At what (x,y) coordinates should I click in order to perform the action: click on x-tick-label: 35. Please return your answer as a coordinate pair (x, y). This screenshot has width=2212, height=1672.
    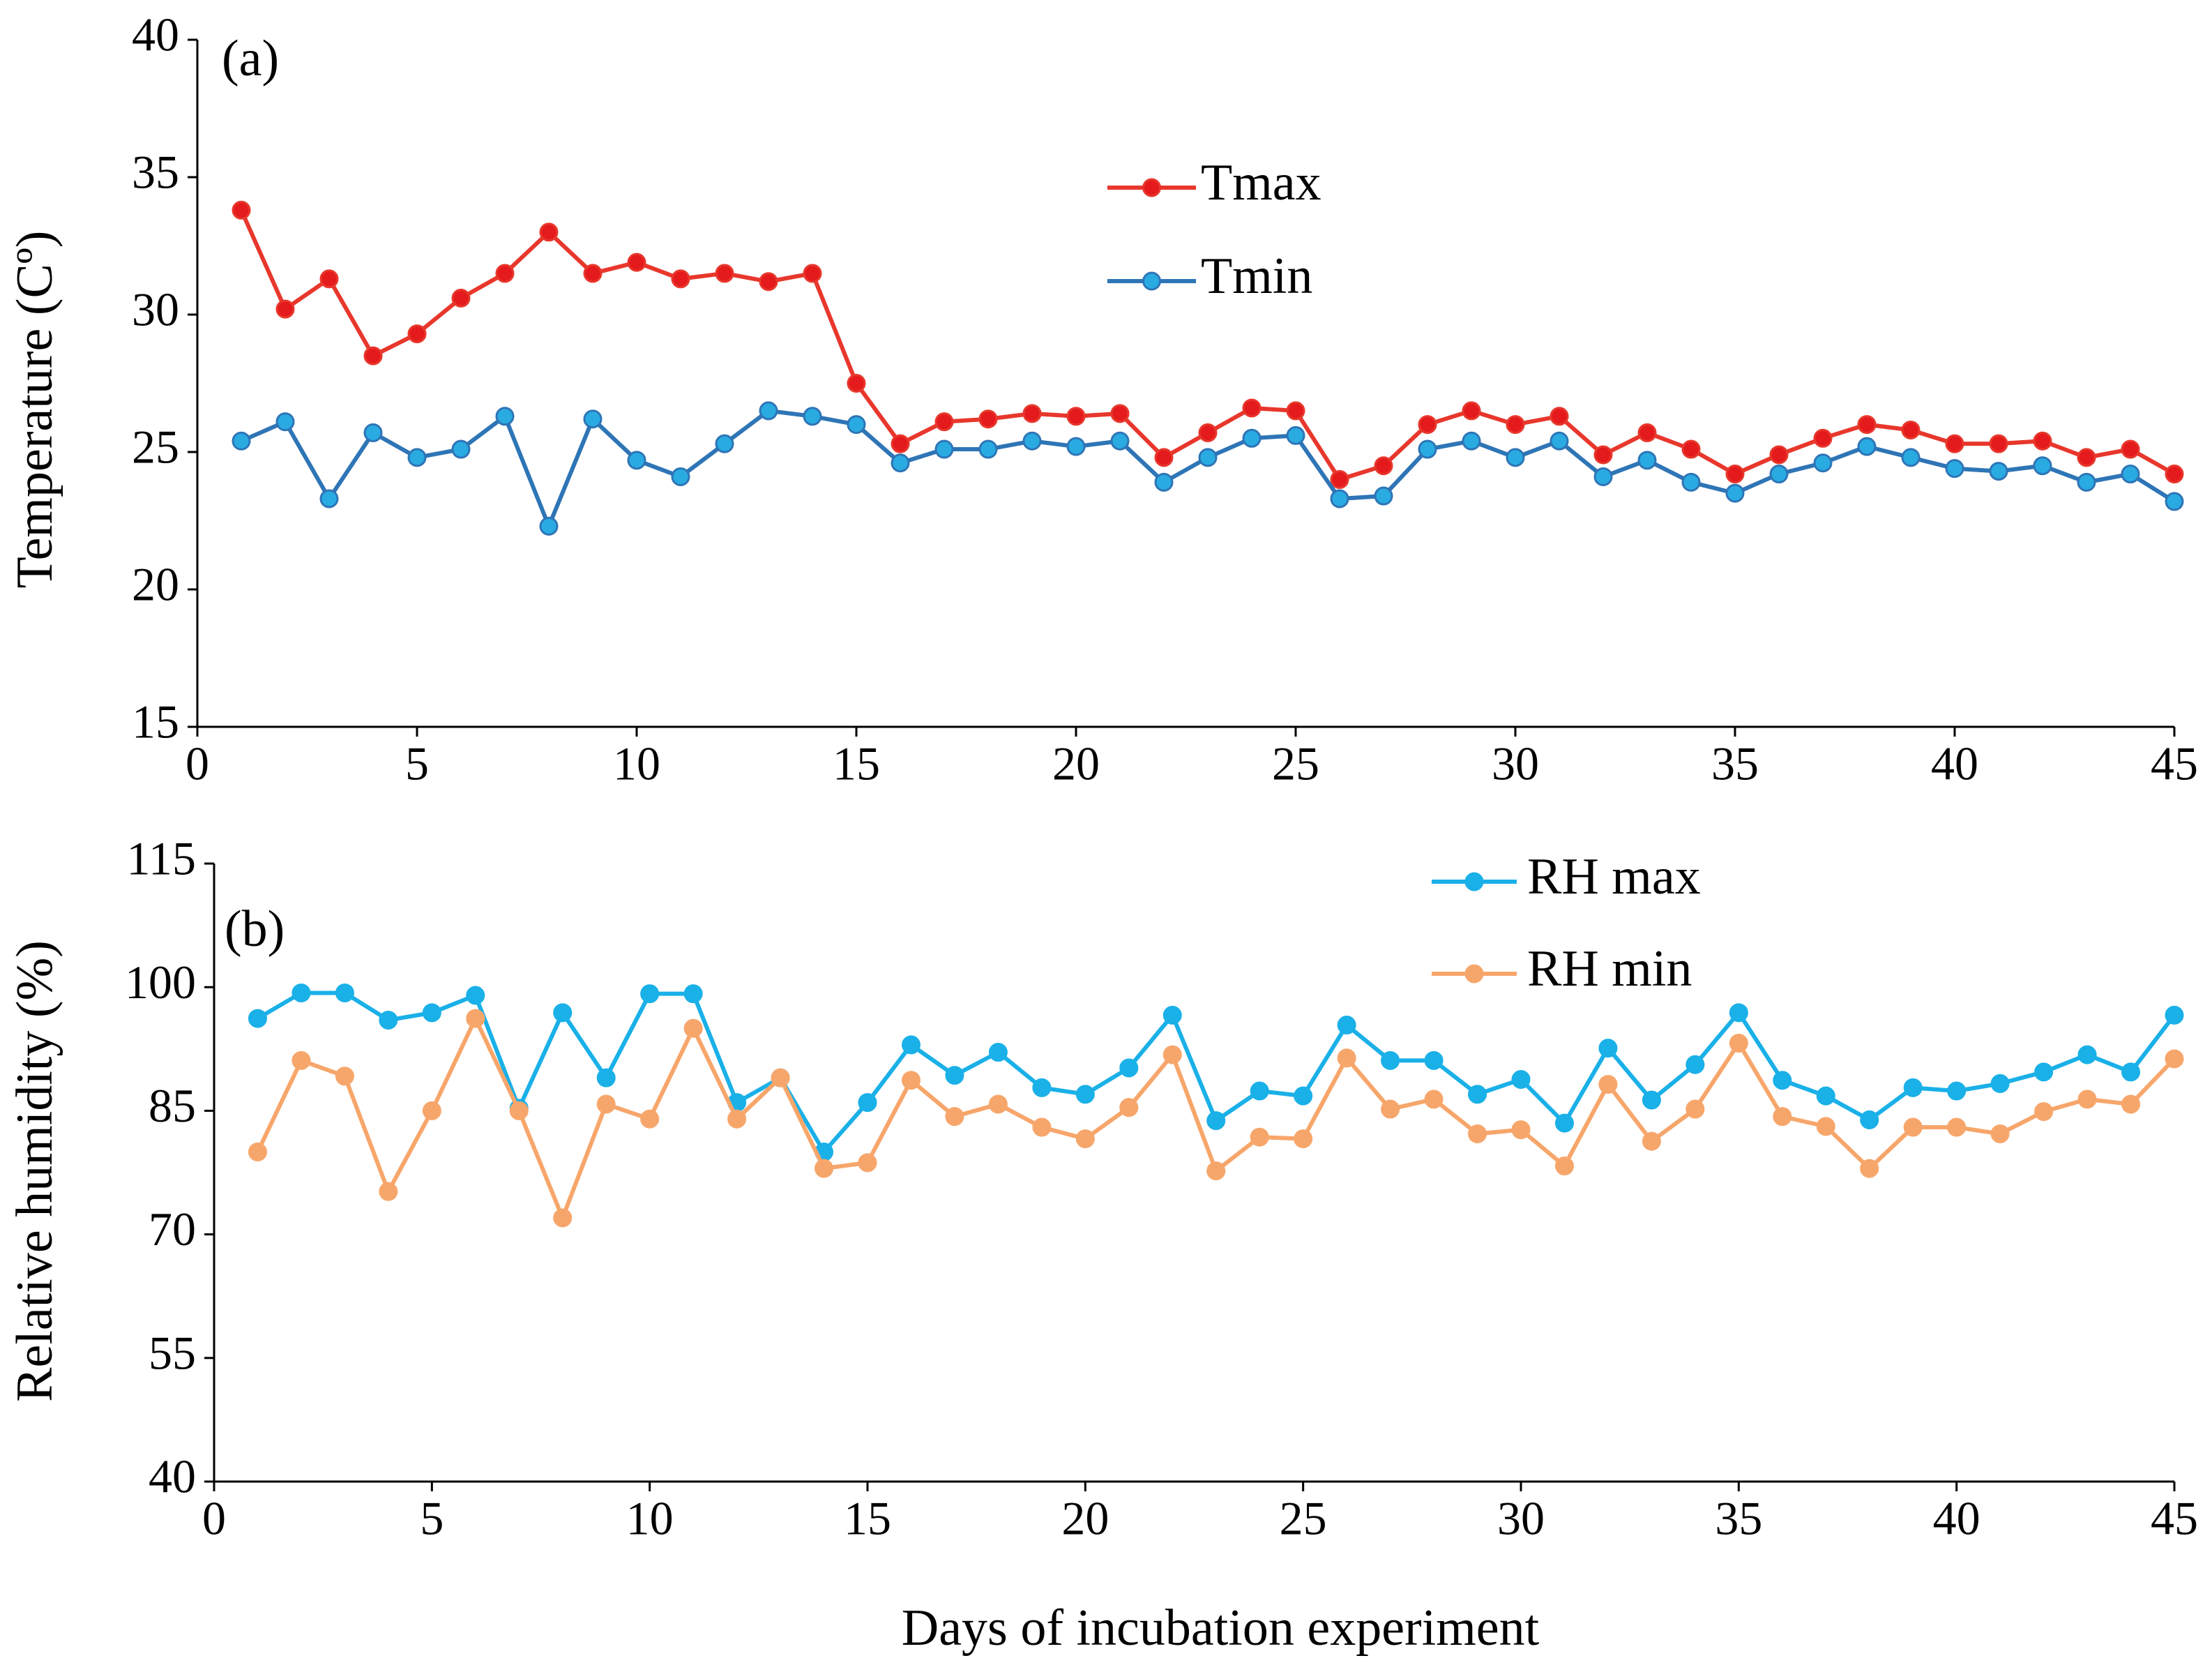
    Looking at the image, I should click on (1735, 763).